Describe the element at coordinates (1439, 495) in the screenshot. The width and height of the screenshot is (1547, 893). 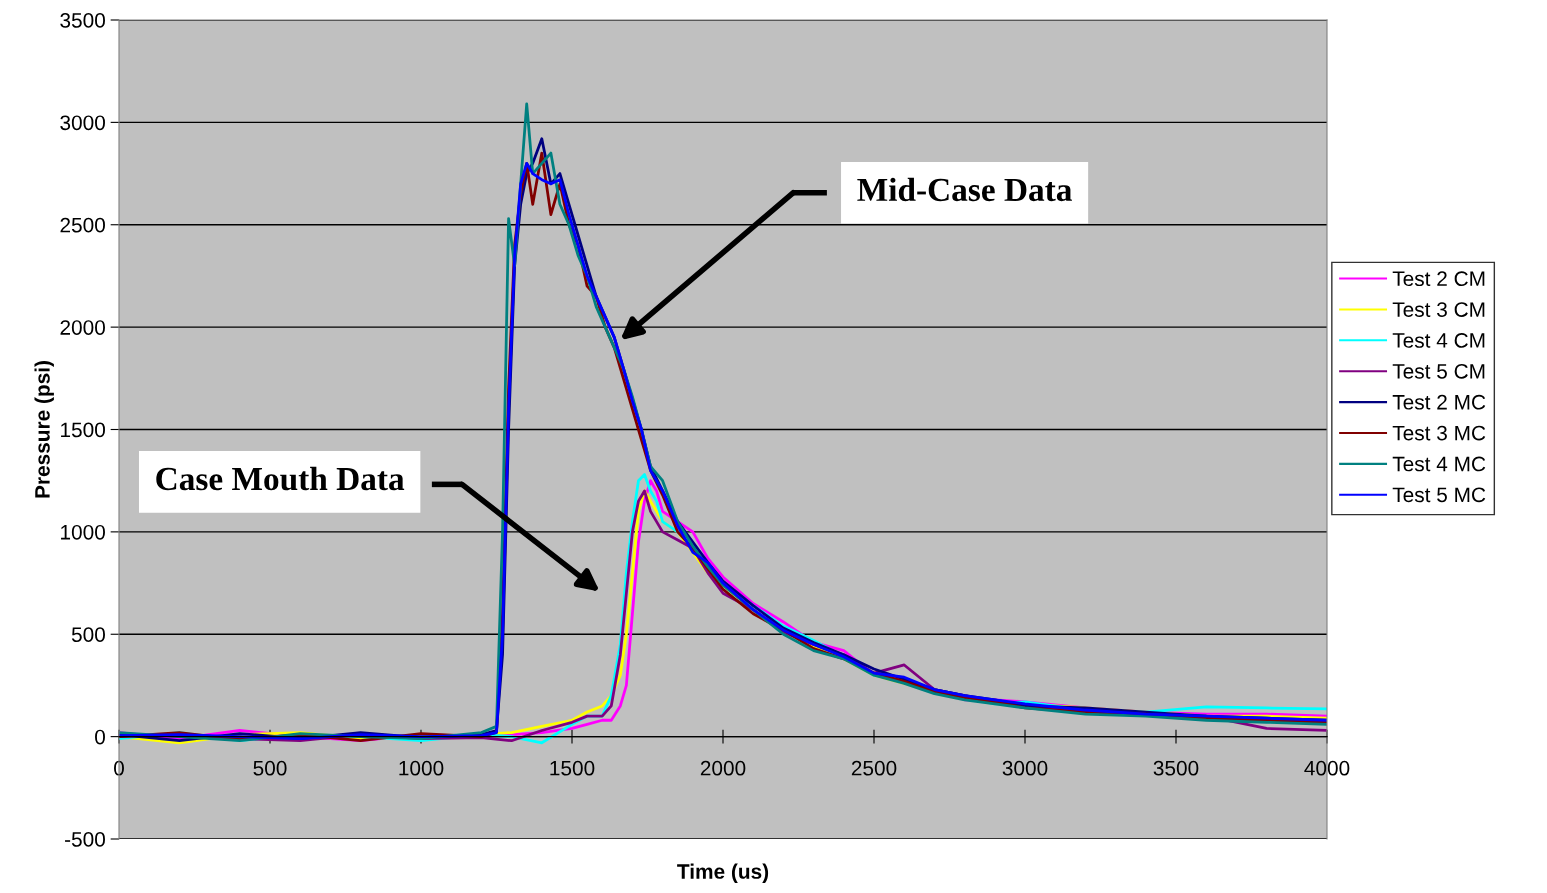
I see `legend-label: Test 5 MC` at that location.